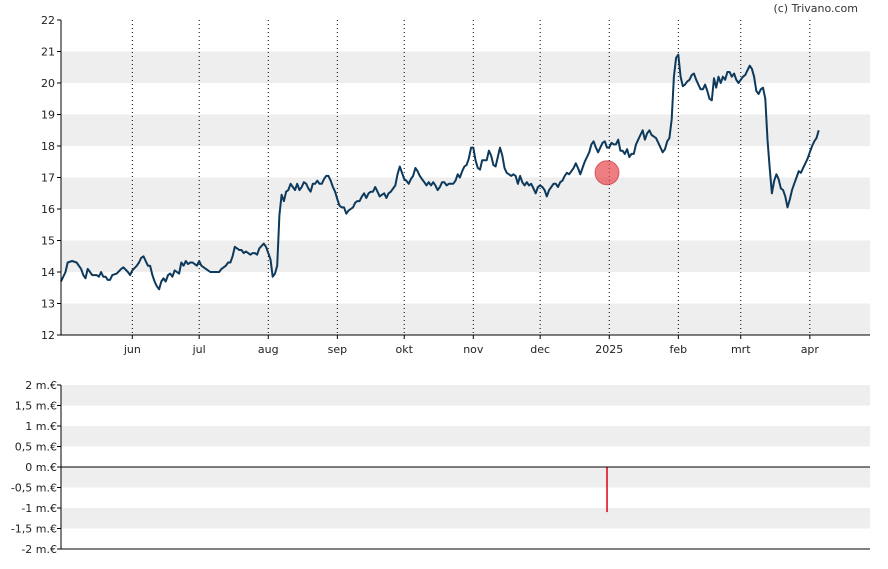  I want to click on y-tick-label: 19, so click(48, 115).